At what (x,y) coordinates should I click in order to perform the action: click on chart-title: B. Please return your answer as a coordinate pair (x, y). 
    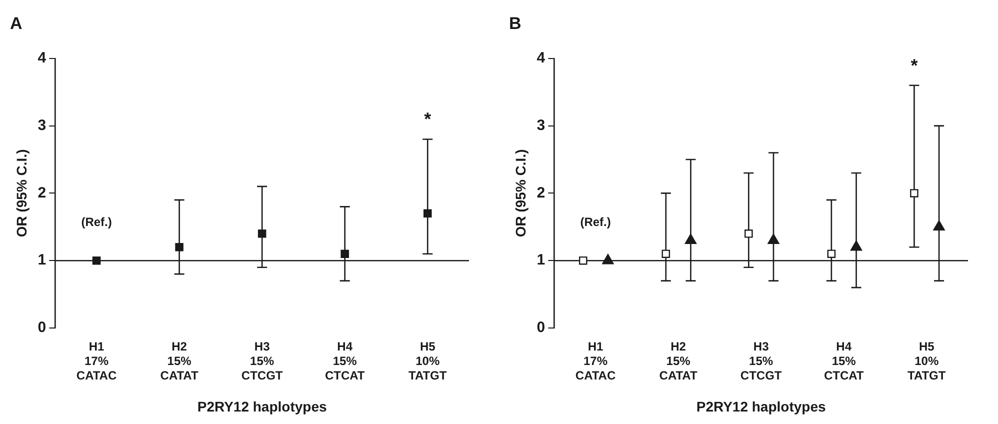
    Looking at the image, I should click on (515, 23).